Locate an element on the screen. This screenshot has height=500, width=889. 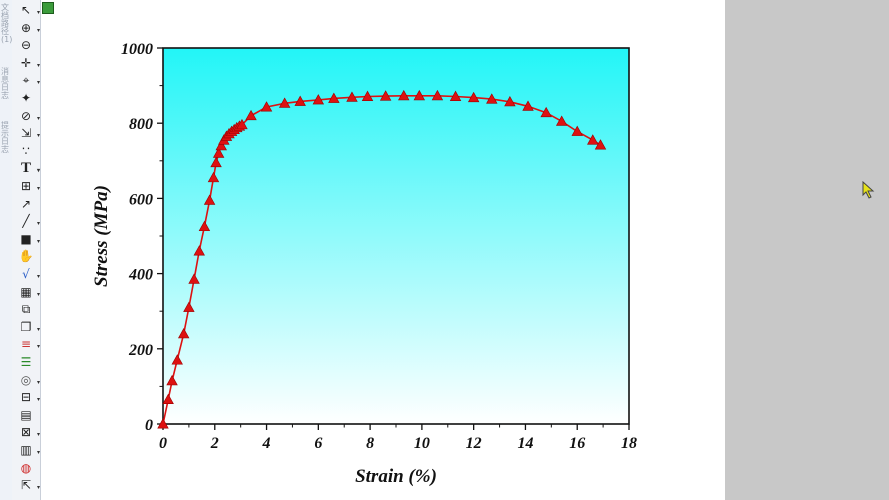
circle-icon: ◎ ▾ is located at coordinates (30, 379).